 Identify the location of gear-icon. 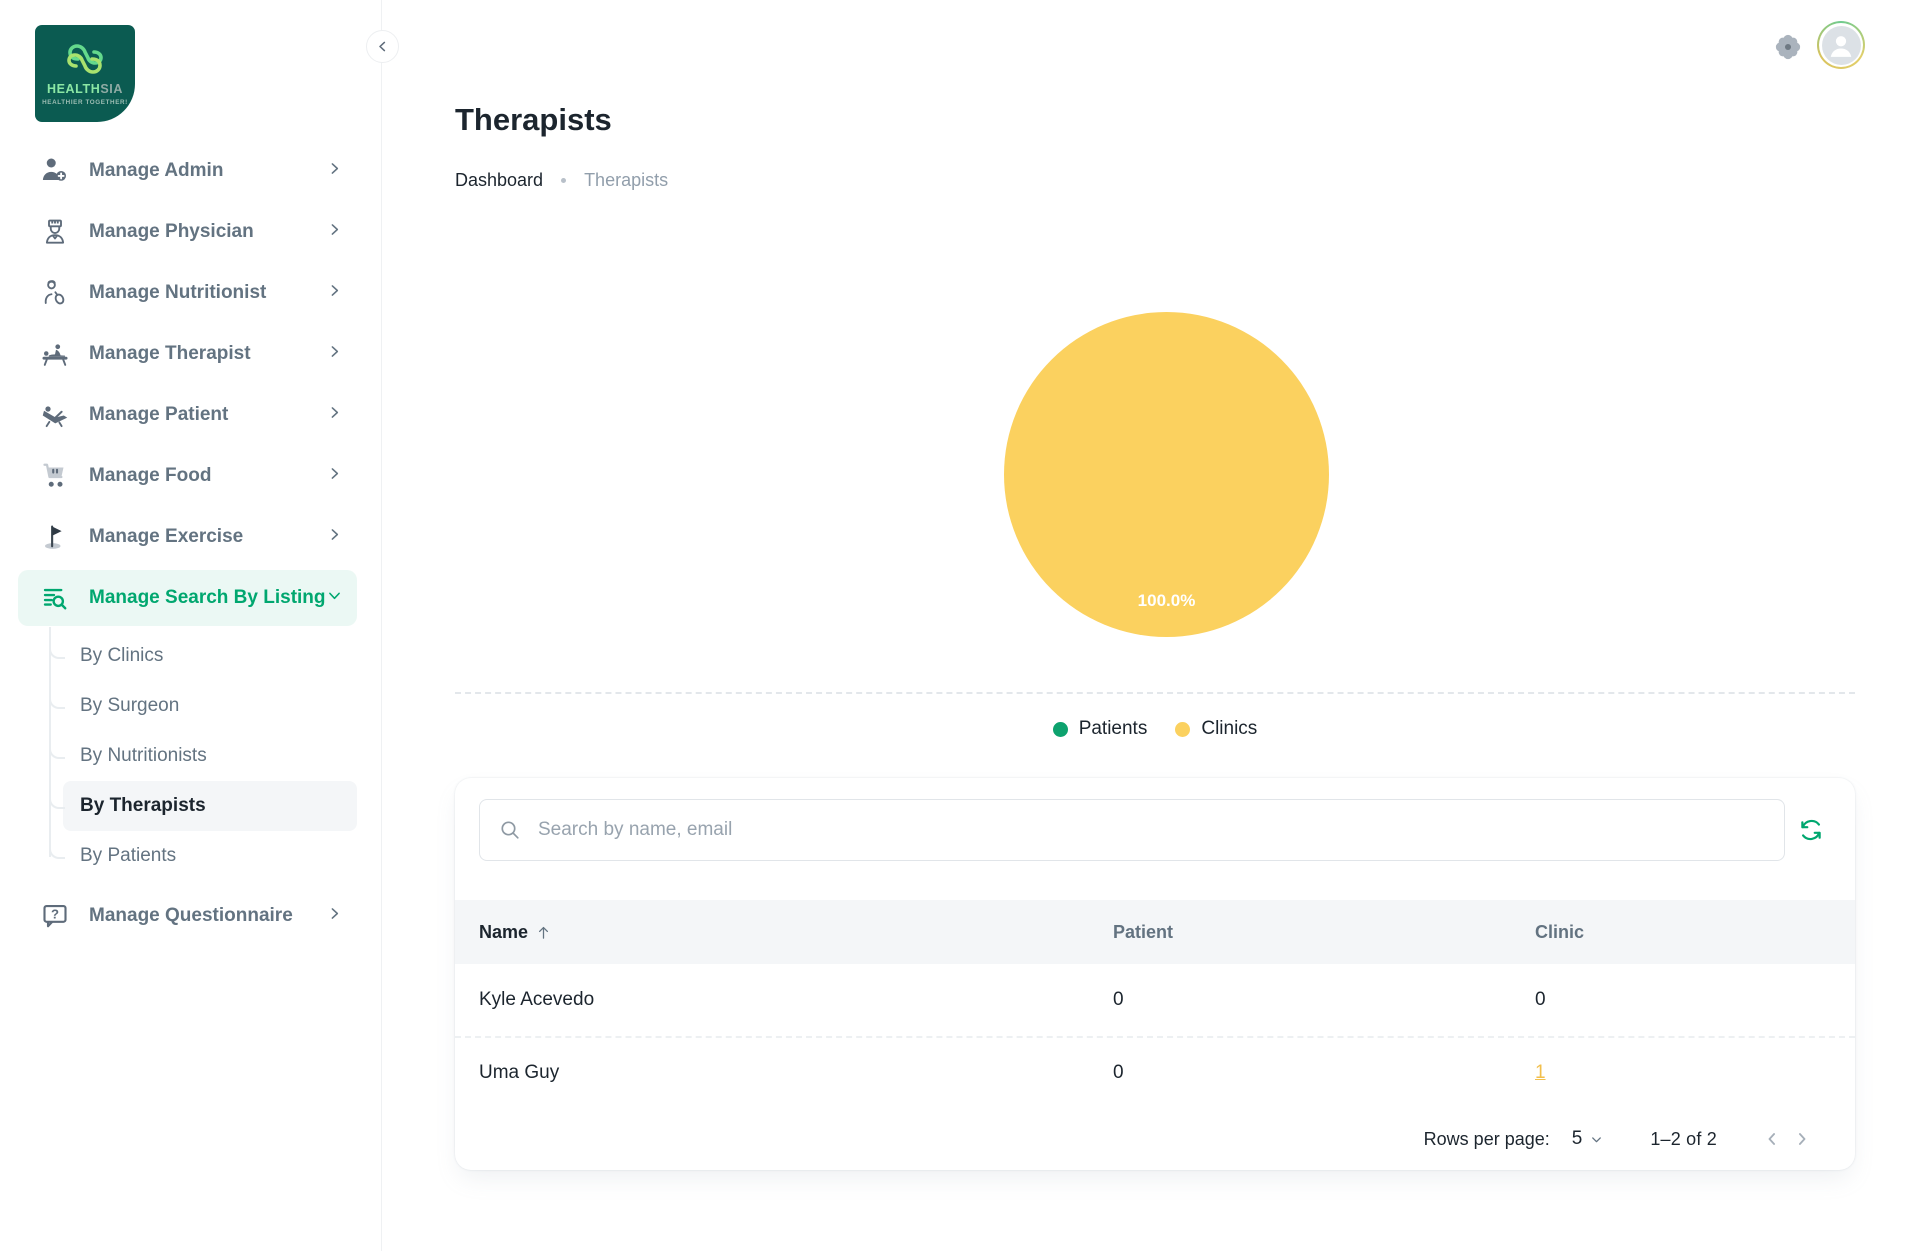
(1788, 47).